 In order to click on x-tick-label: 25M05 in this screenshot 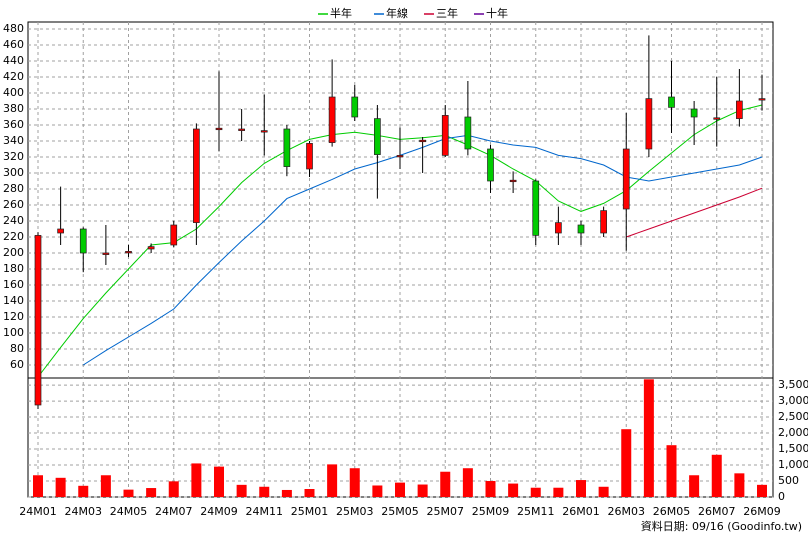, I will do `click(400, 511)`.